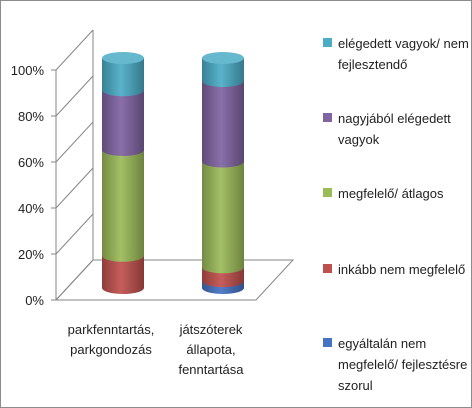 Image resolution: width=472 pixels, height=408 pixels. Describe the element at coordinates (382, 343) in the screenshot. I see `legend-line: egyáltalán nem` at that location.